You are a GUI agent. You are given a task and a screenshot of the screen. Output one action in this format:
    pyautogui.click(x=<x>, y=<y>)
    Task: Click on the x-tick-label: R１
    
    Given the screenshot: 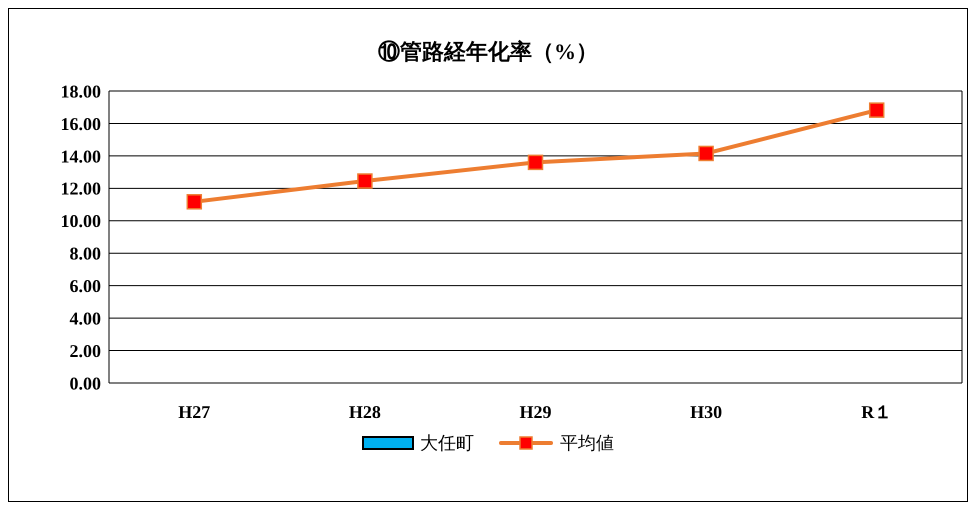 What is the action you would take?
    pyautogui.click(x=876, y=412)
    